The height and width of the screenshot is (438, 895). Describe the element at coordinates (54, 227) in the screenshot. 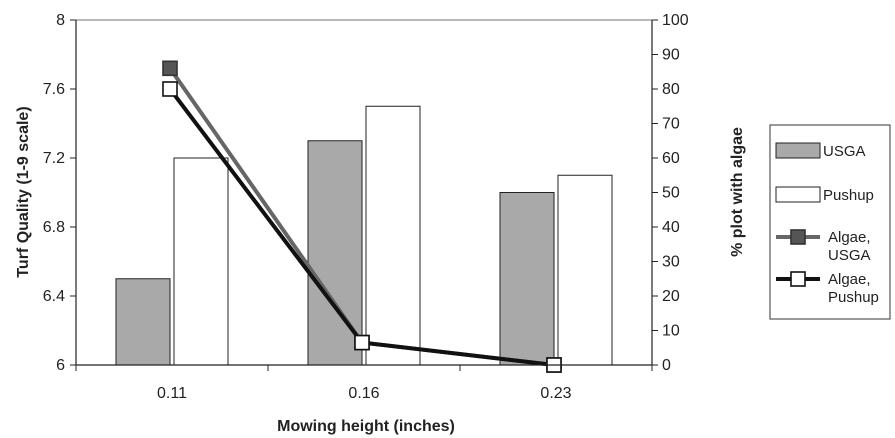

I see `y-tick-label-6.8: 6.8` at that location.